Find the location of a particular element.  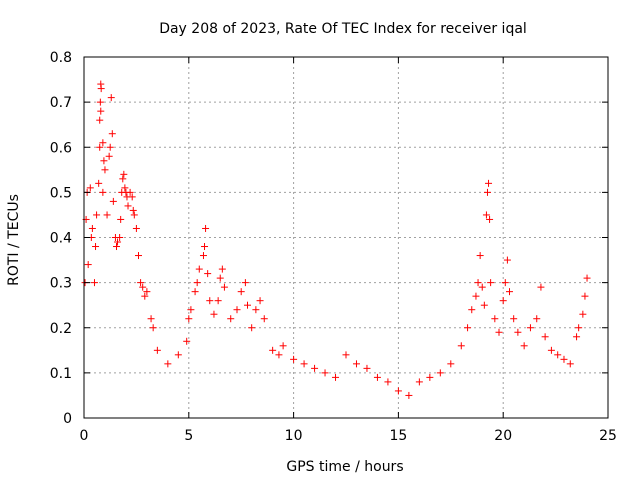

x-tick-label: 0 is located at coordinates (84, 436).